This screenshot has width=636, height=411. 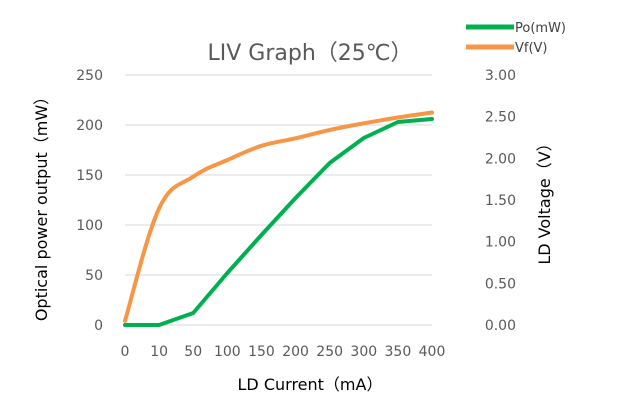 What do you see at coordinates (227, 352) in the screenshot?
I see `x-tick-label: 100` at bounding box center [227, 352].